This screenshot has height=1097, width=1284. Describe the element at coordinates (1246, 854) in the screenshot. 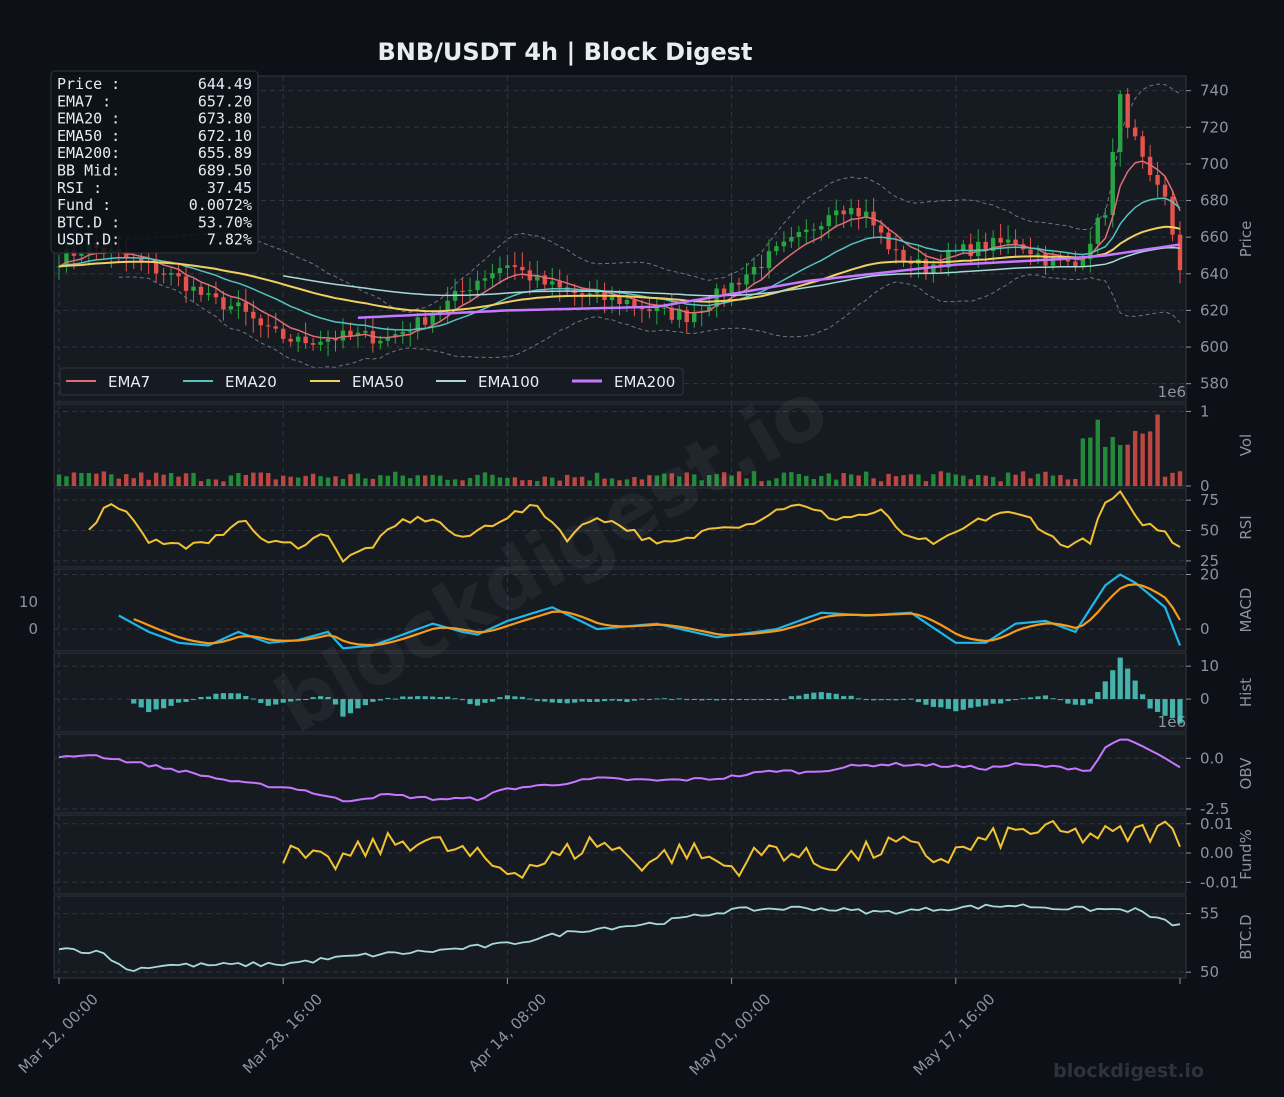

I see `y-axis-label: Fund%` at that location.